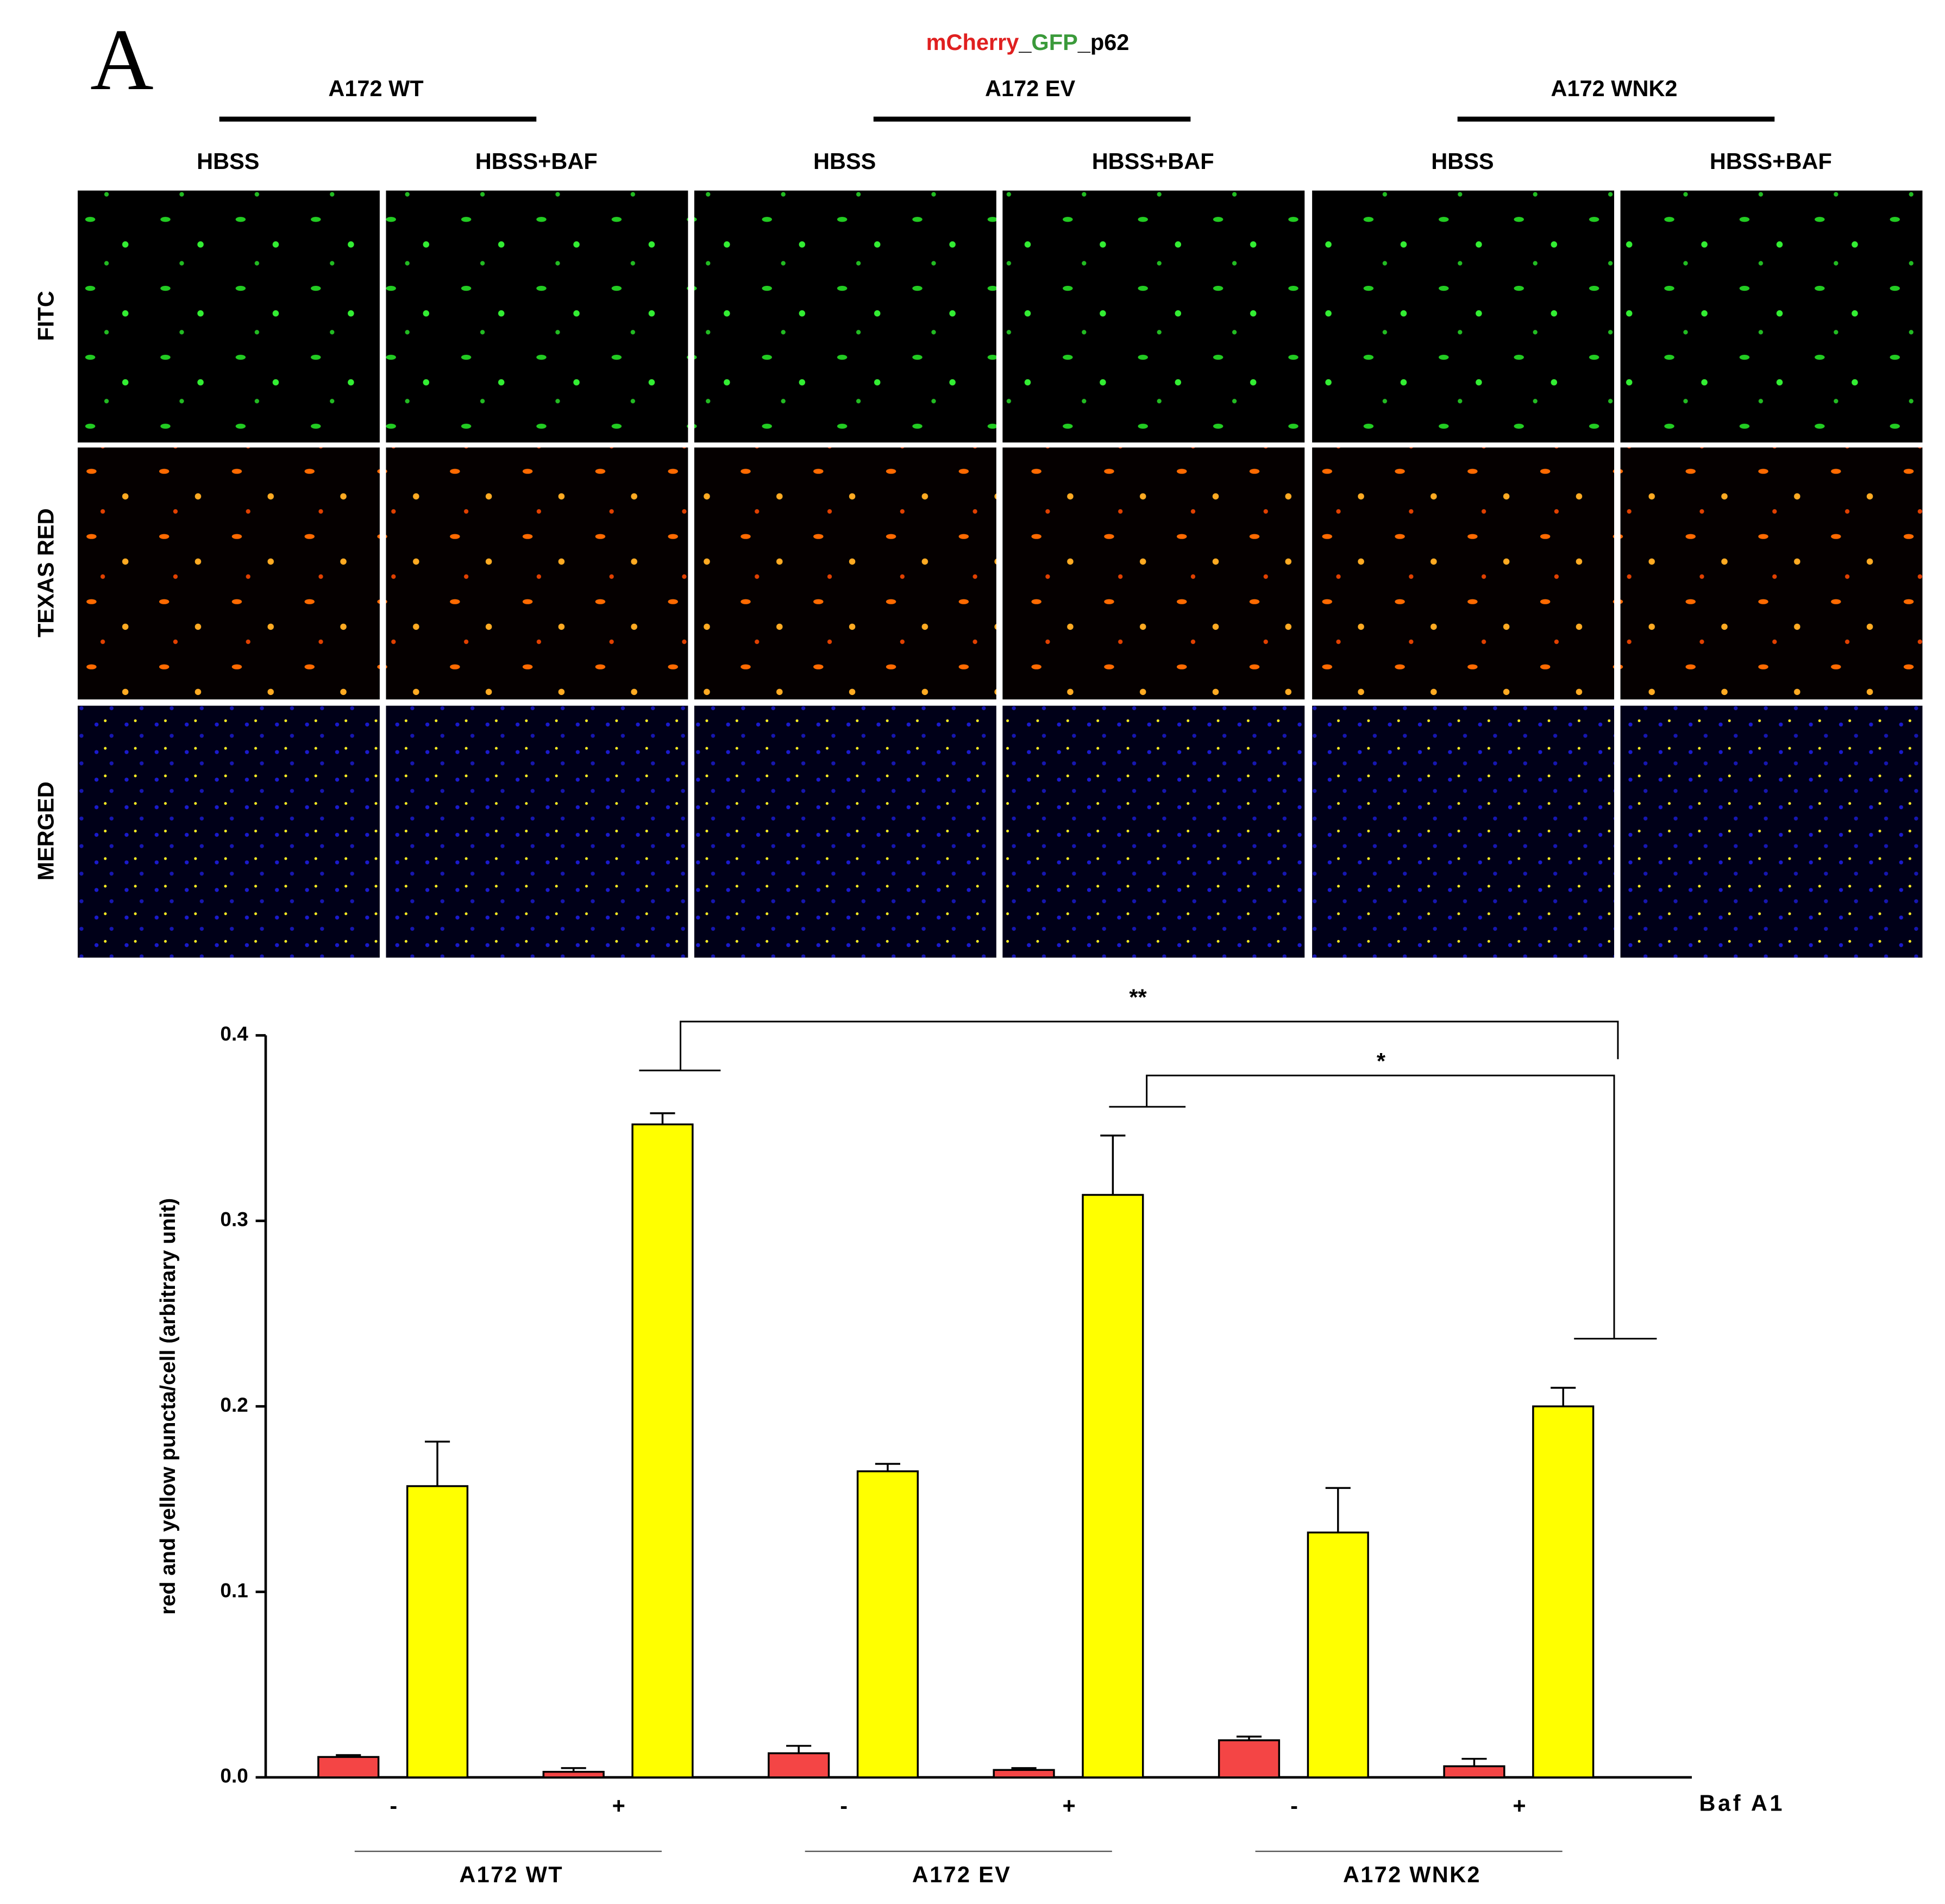 Image resolution: width=1945 pixels, height=1904 pixels. I want to click on channel-label: MERGED, so click(46, 830).